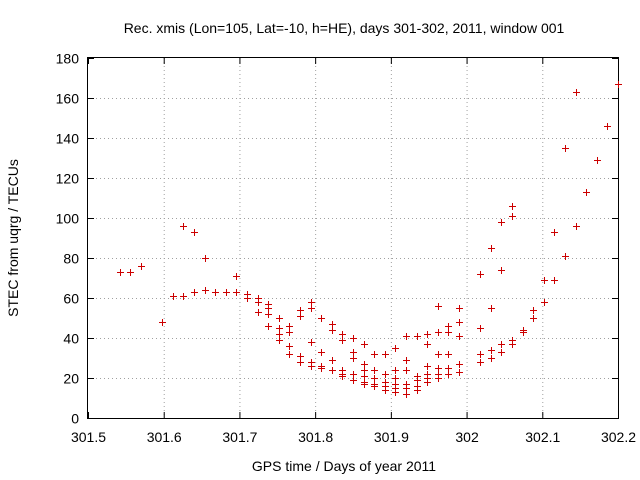  I want to click on x-tick-label: 301.6, so click(164, 437).